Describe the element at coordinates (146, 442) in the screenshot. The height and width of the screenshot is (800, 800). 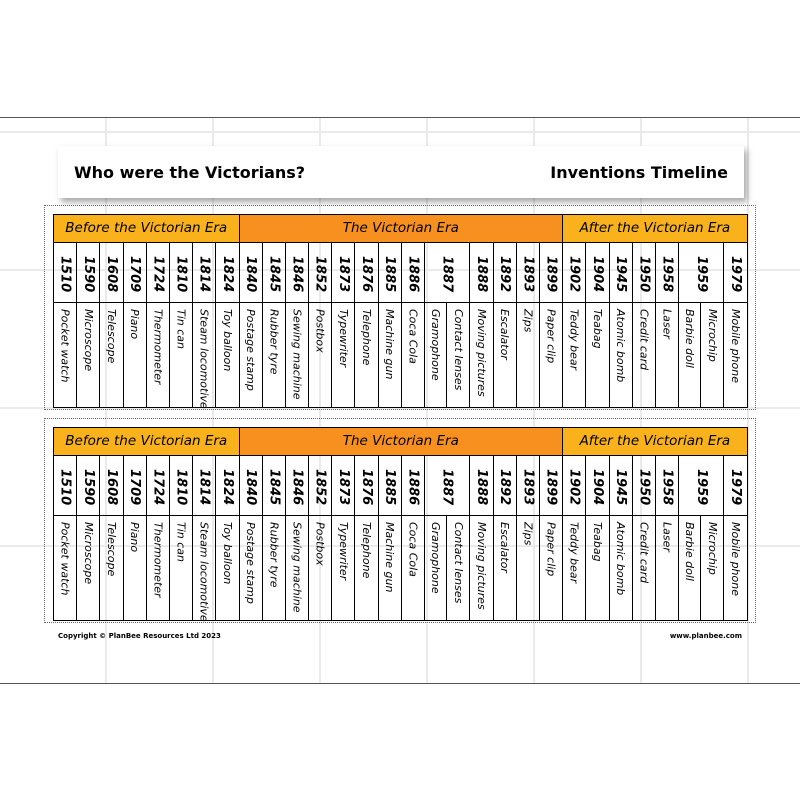
I see `era-title: Before the Victorian Era` at that location.